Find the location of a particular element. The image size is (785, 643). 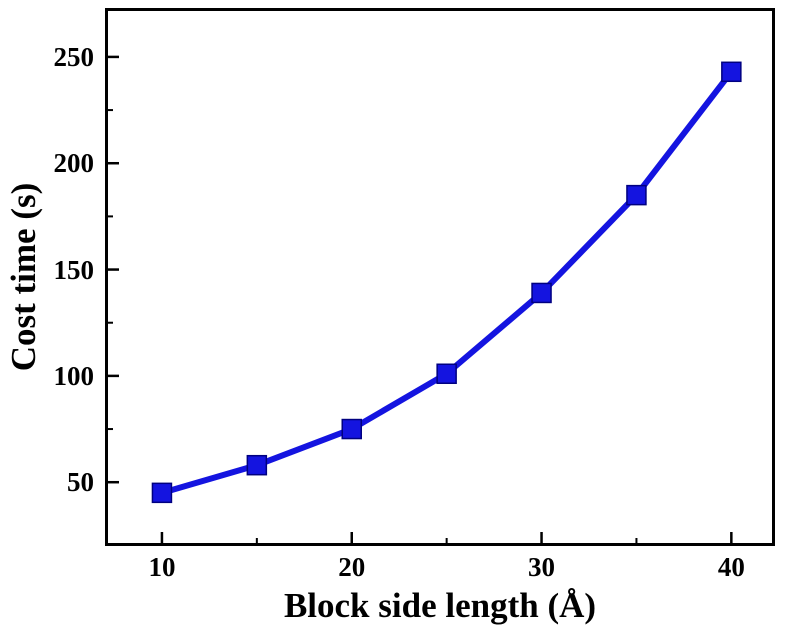

x-tick-label: 40 is located at coordinates (731, 567).